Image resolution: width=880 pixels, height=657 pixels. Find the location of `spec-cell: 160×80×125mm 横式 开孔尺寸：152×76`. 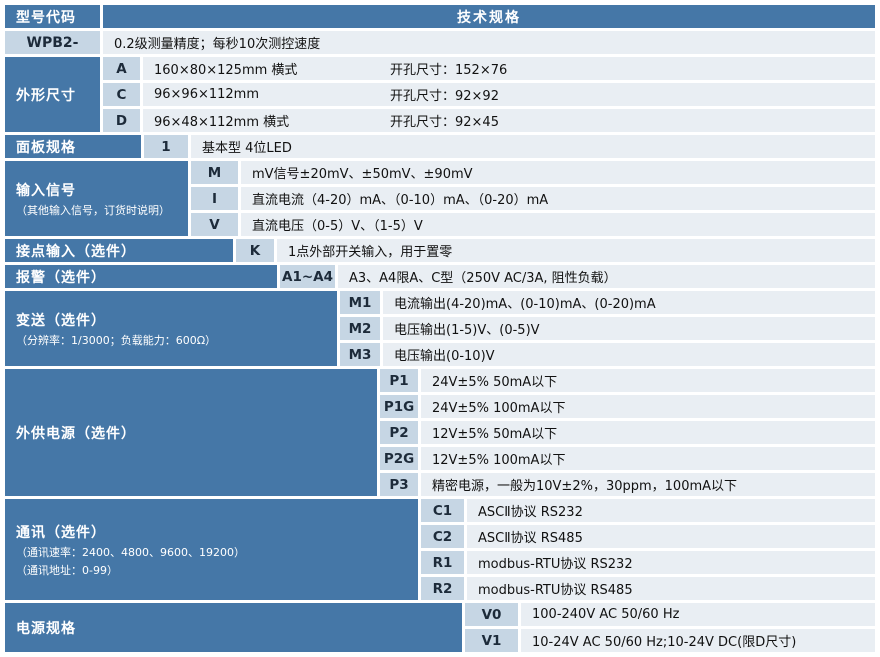

spec-cell: 160×80×125mm 横式 开孔尺寸：152×76 is located at coordinates (509, 68).